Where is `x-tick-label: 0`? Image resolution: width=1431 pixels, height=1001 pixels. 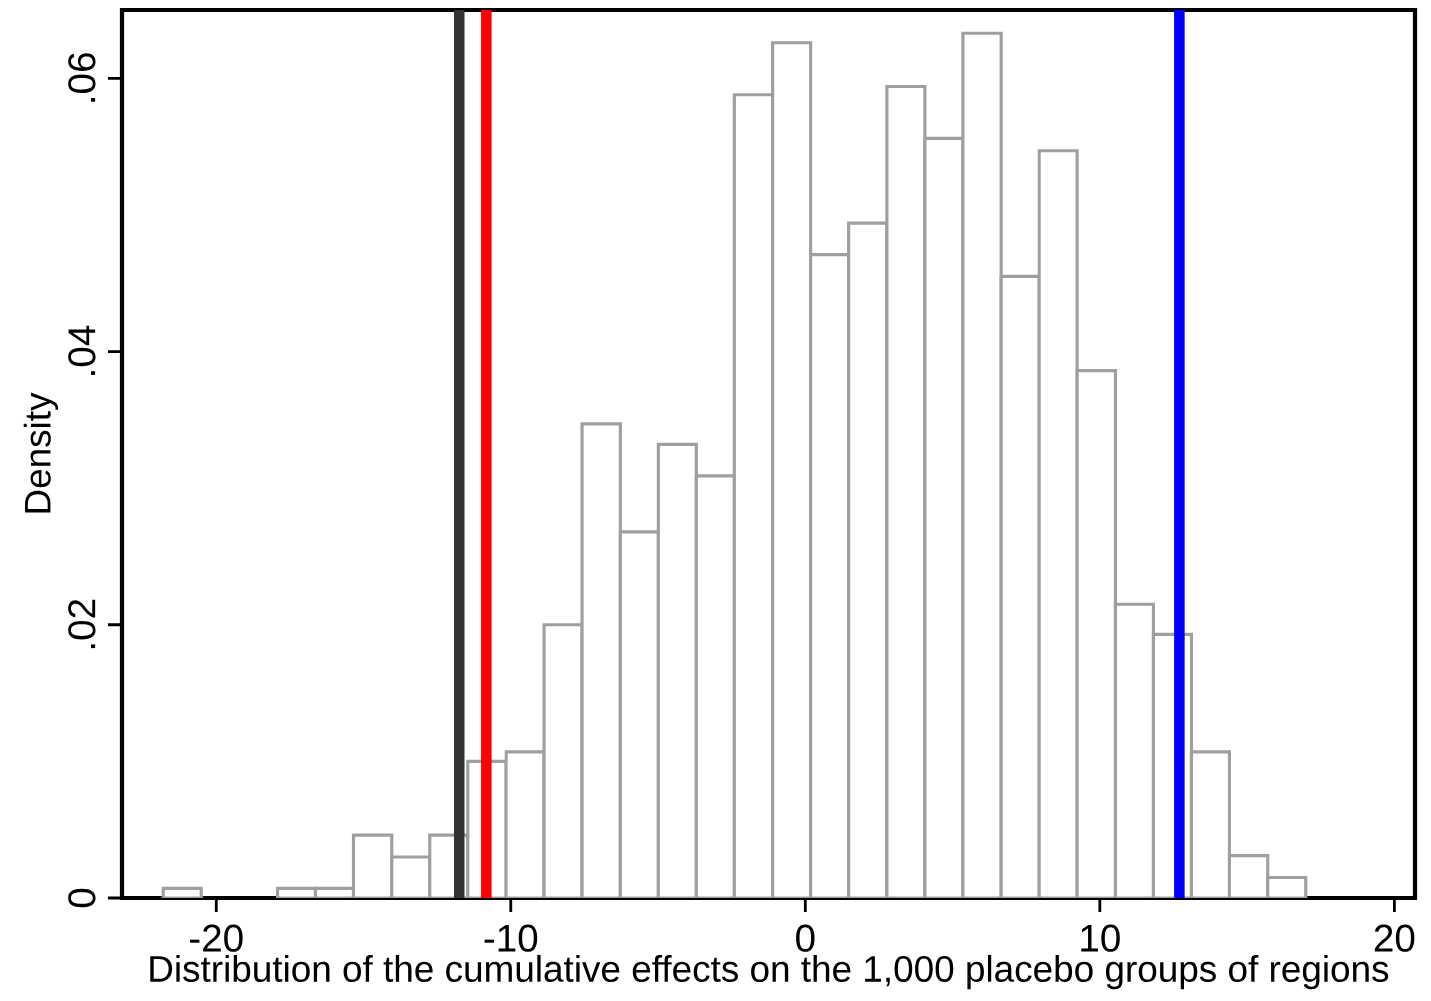
x-tick-label: 0 is located at coordinates (805, 938).